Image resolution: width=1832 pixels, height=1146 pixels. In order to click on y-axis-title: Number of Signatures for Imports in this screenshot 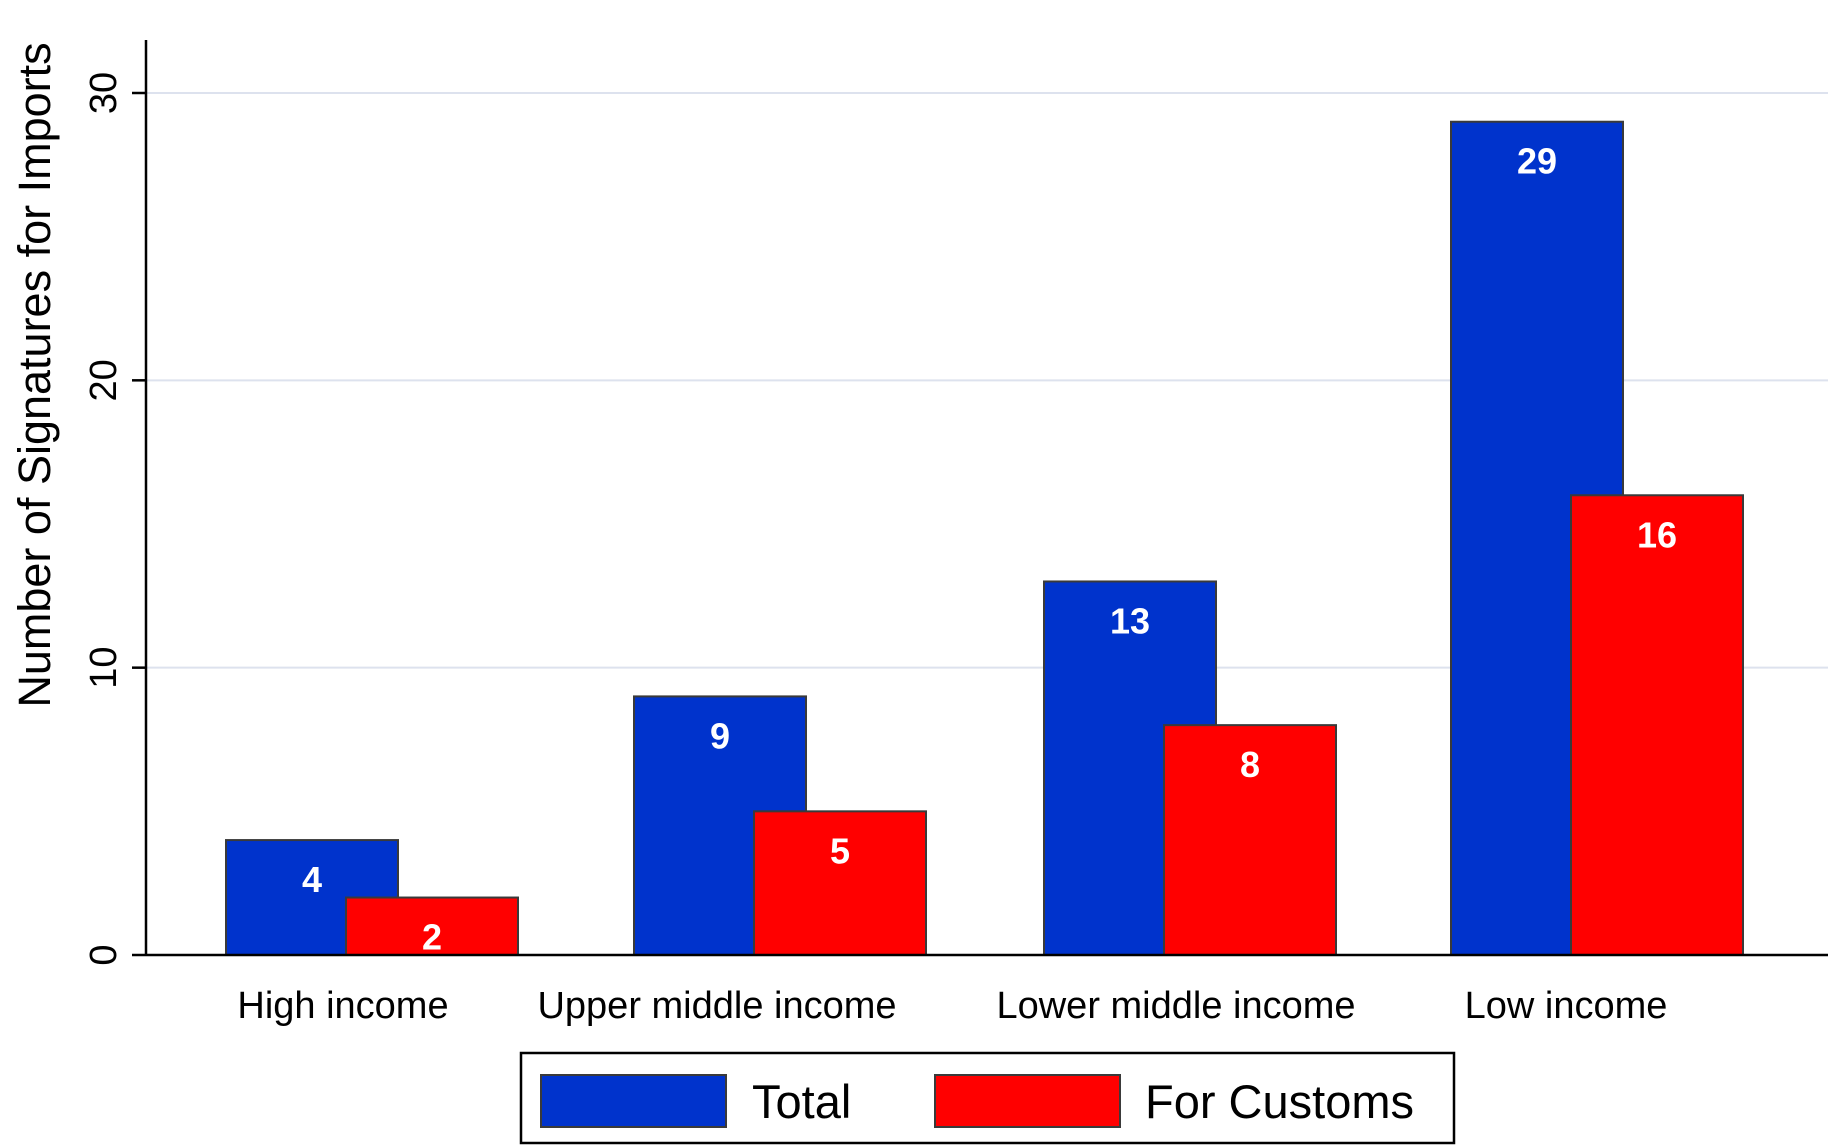, I will do `click(34, 374)`.